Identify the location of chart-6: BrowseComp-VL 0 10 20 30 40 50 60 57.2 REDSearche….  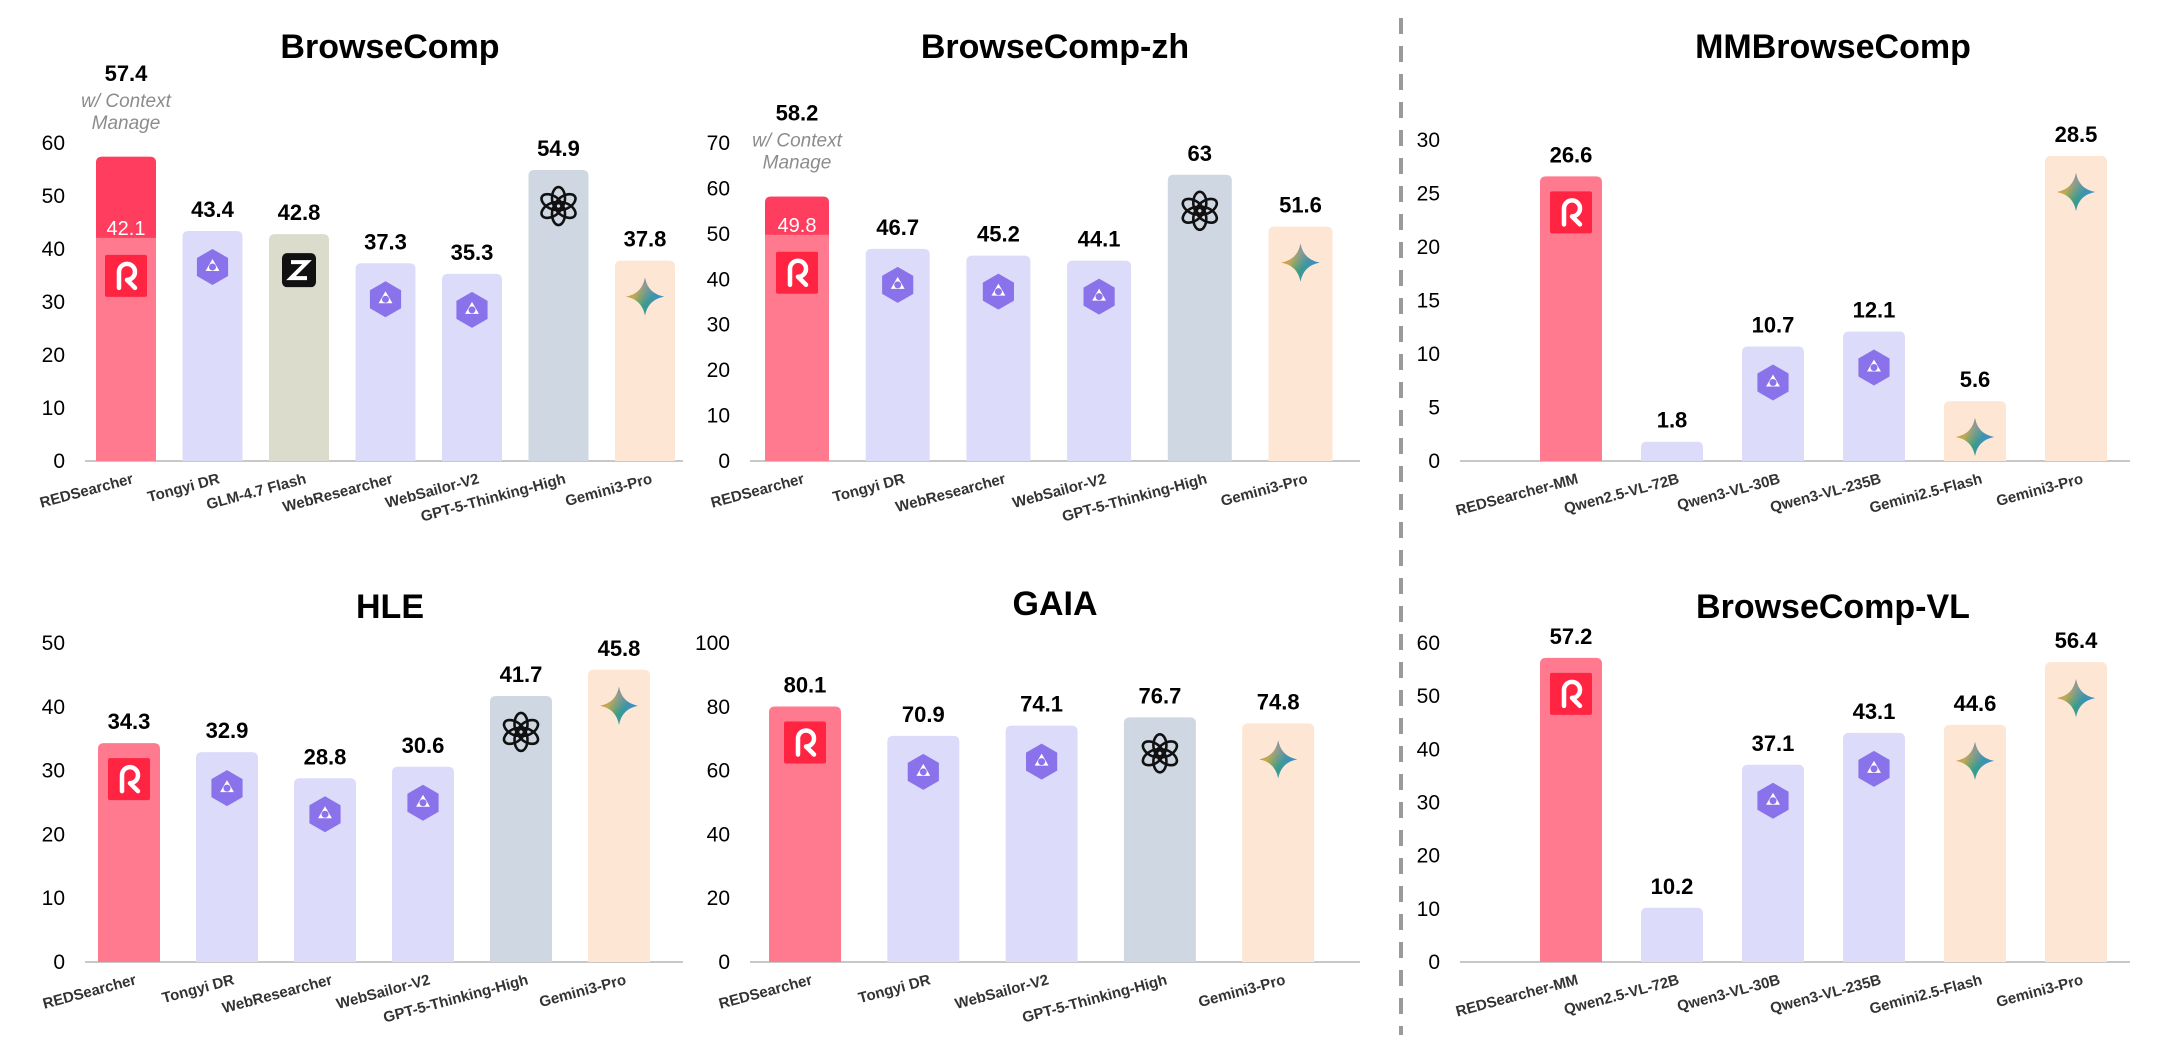
(1773, 804).